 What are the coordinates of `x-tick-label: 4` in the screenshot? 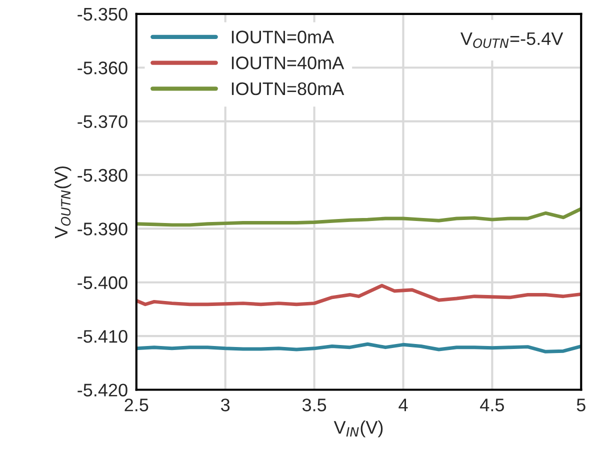 It's located at (403, 405).